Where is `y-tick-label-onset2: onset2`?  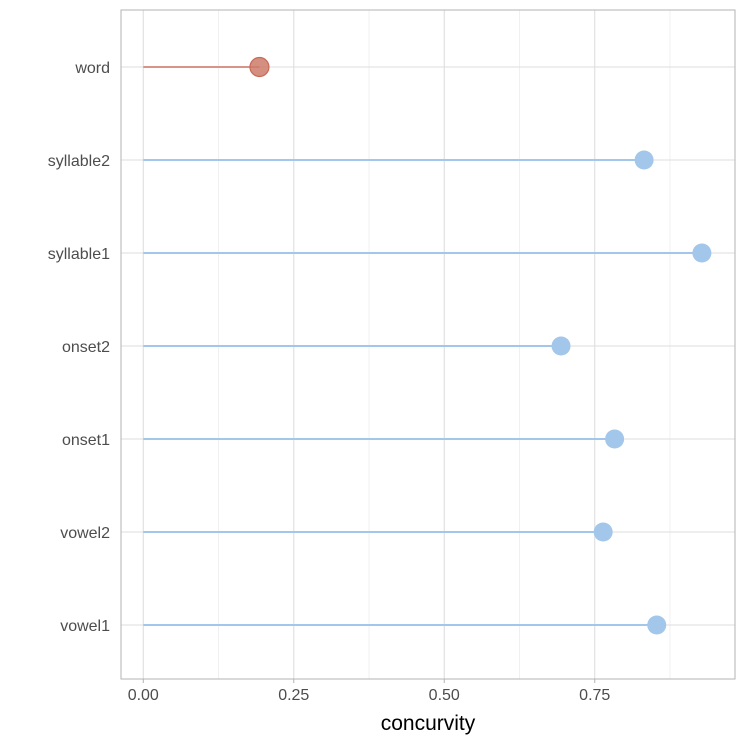 y-tick-label-onset2: onset2 is located at coordinates (86, 347).